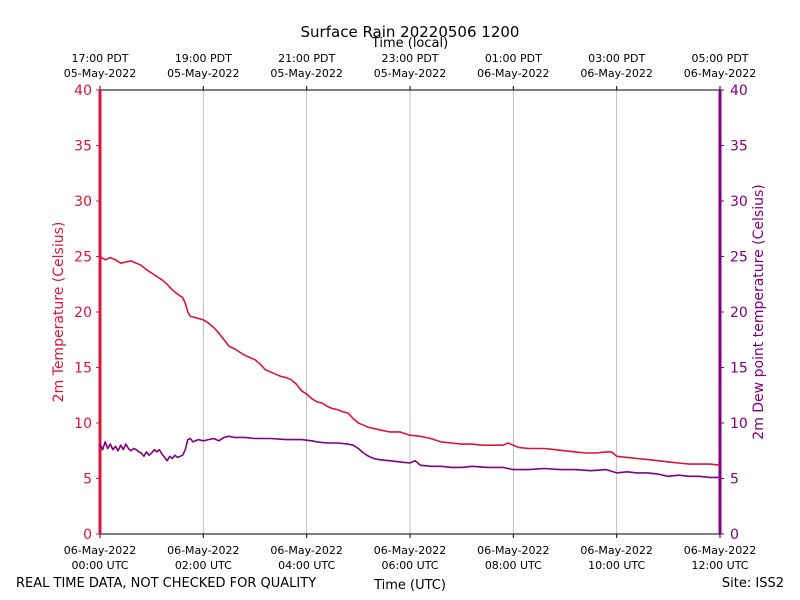 Image resolution: width=800 pixels, height=600 pixels. I want to click on x-tick-label-0: 06-May-2022 00:00 UTC, so click(100, 558).